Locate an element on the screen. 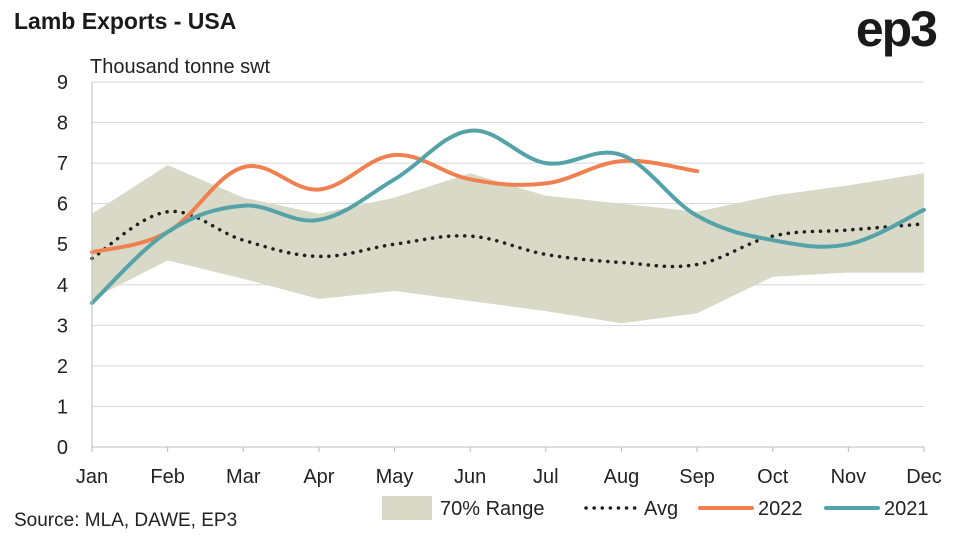 This screenshot has width=962, height=541. legend-label-avg: Avg is located at coordinates (661, 509).